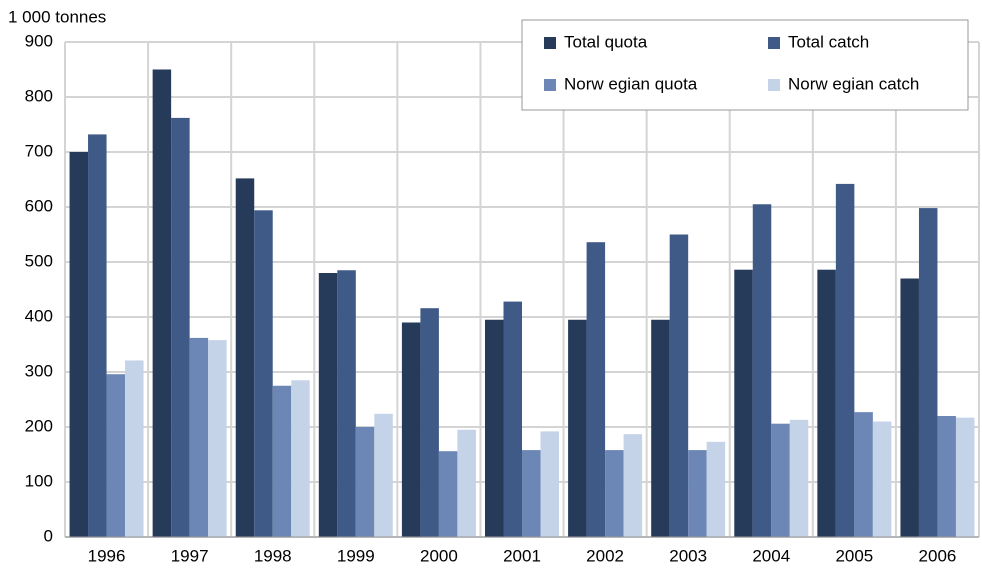 This screenshot has width=982, height=572. What do you see at coordinates (828, 41) in the screenshot?
I see `legend-label: Total catch` at bounding box center [828, 41].